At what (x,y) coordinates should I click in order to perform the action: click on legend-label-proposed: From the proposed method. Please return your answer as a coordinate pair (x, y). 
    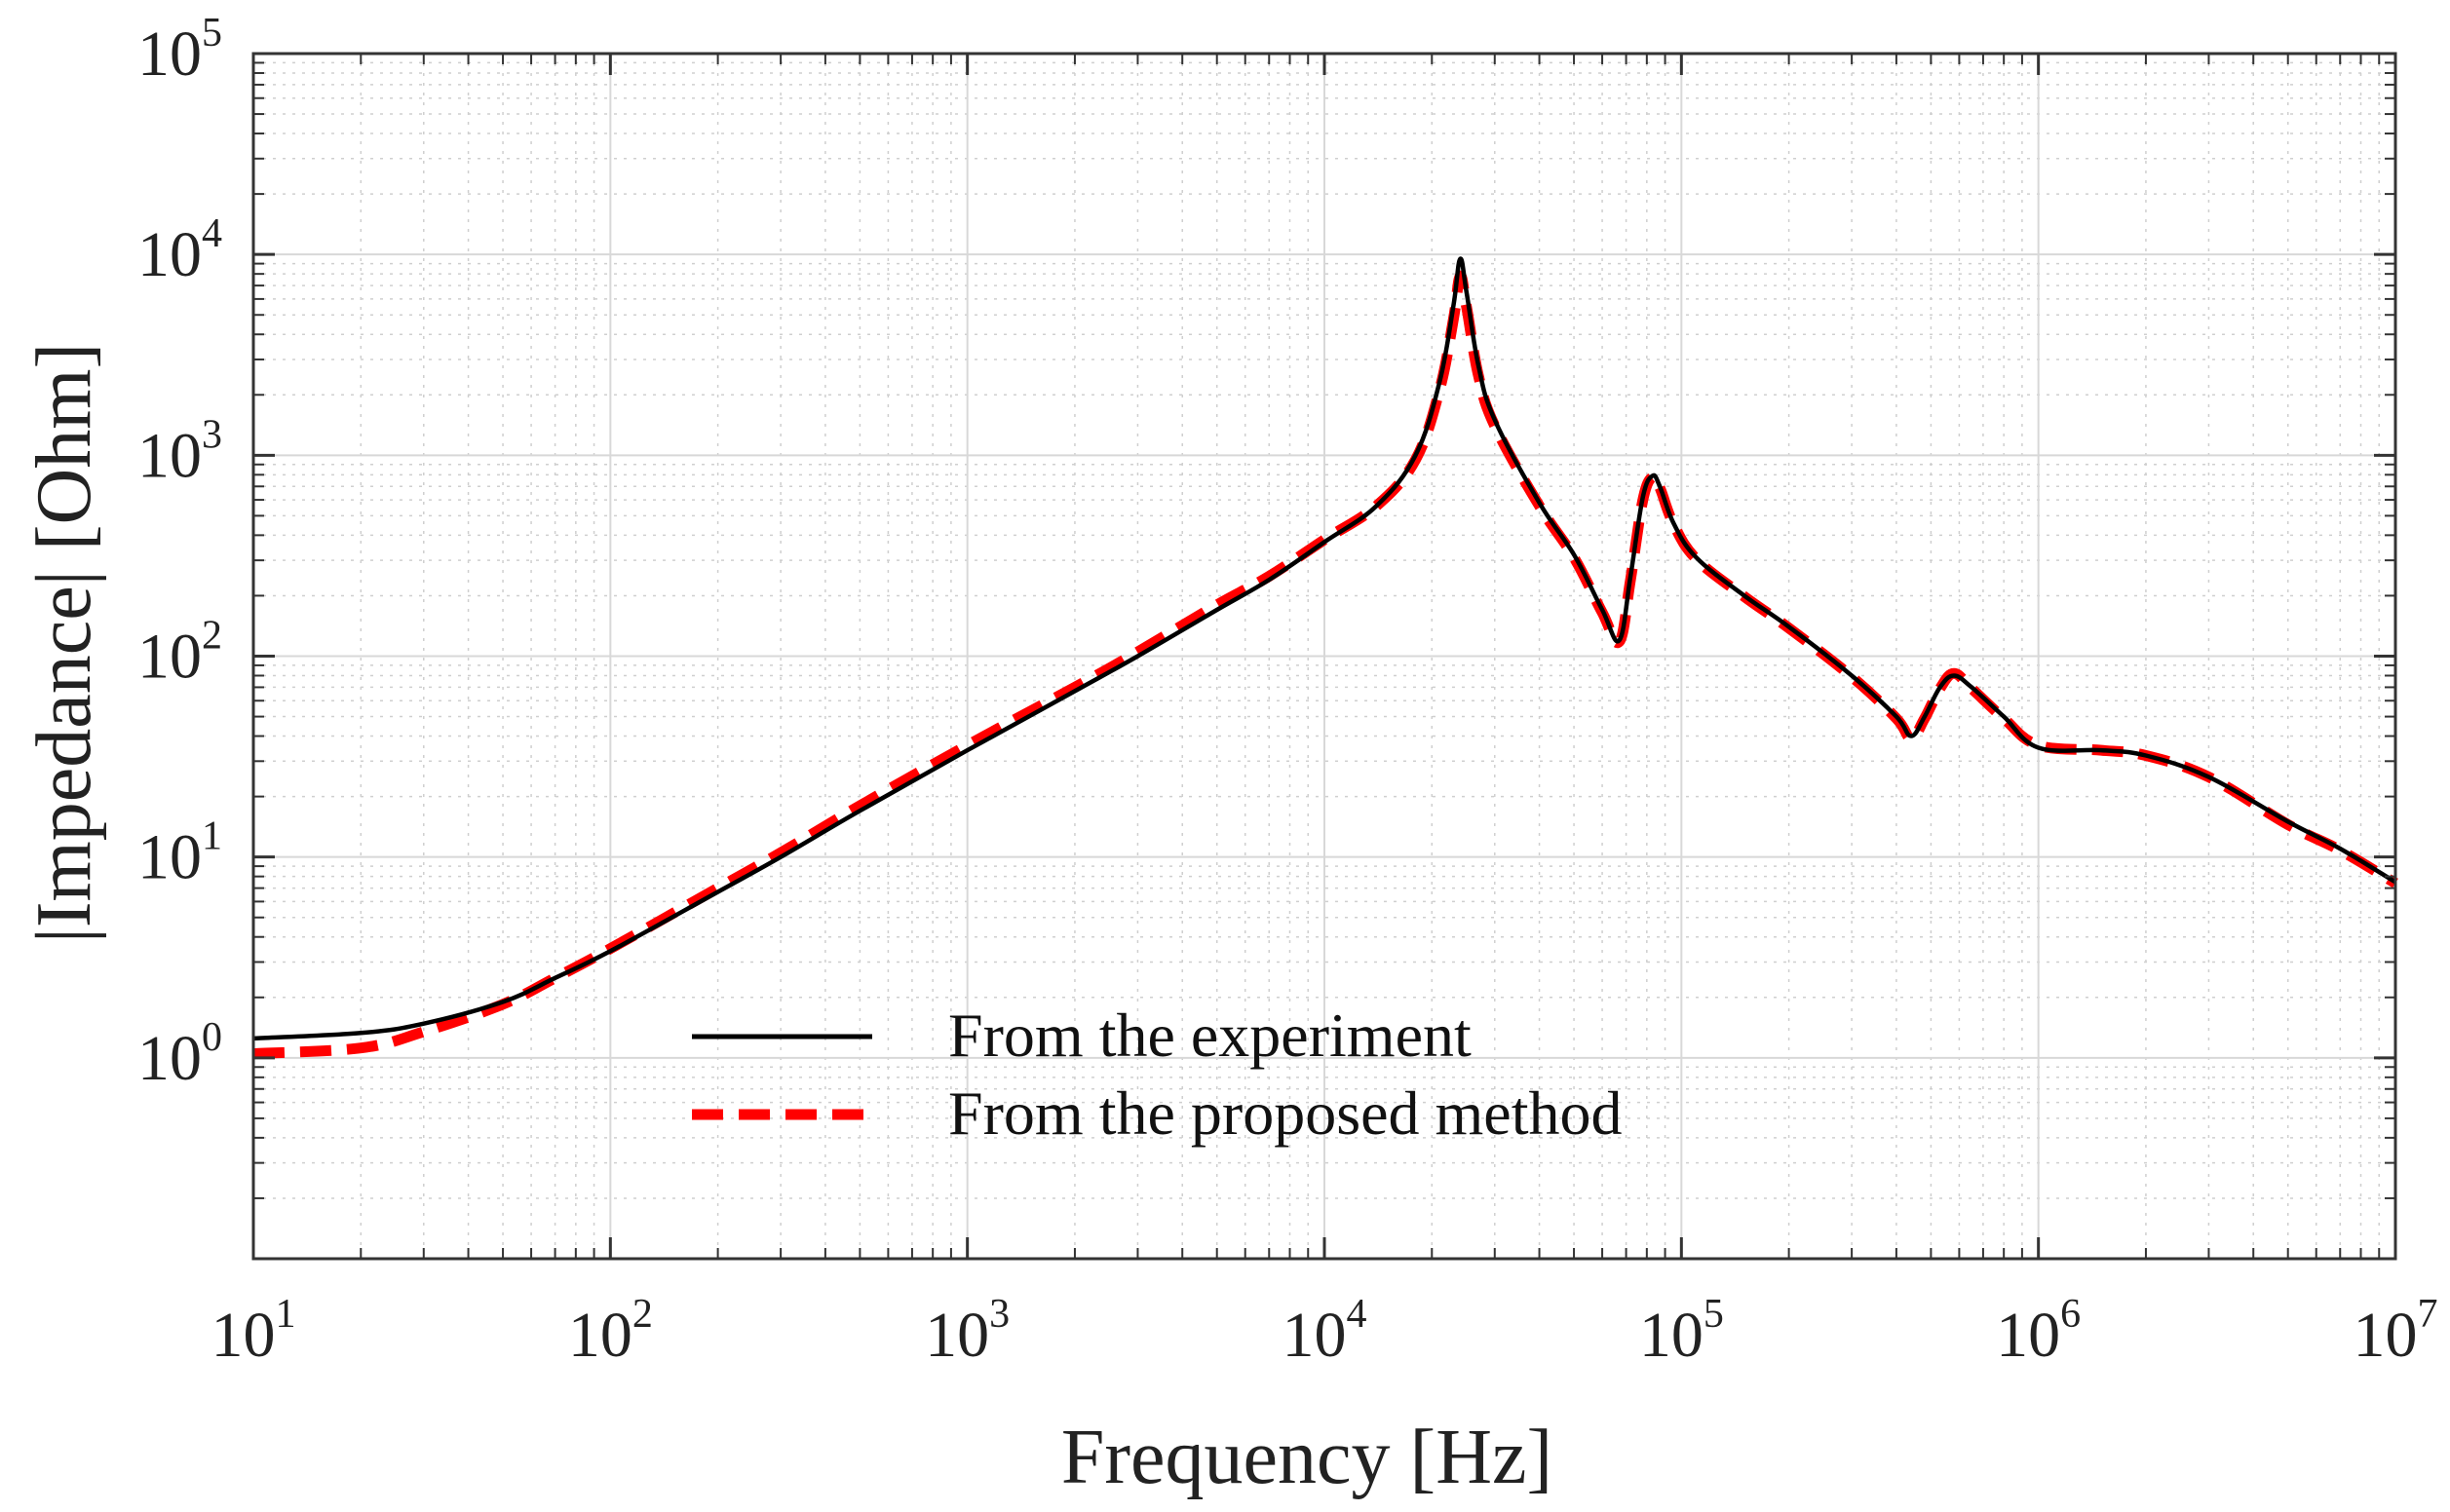
    Looking at the image, I should click on (1285, 1113).